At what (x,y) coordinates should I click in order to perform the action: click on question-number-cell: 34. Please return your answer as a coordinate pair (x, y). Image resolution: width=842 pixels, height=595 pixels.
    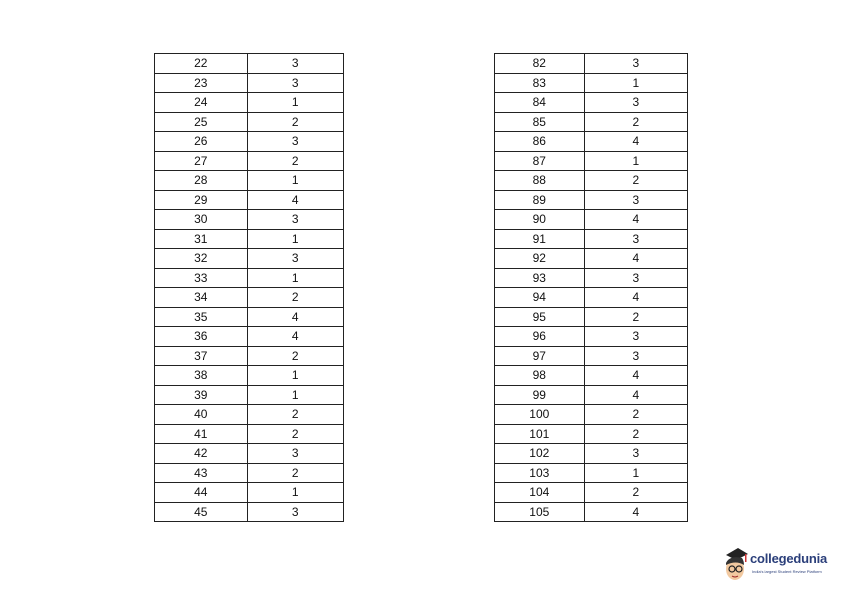
    Looking at the image, I should click on (201, 297).